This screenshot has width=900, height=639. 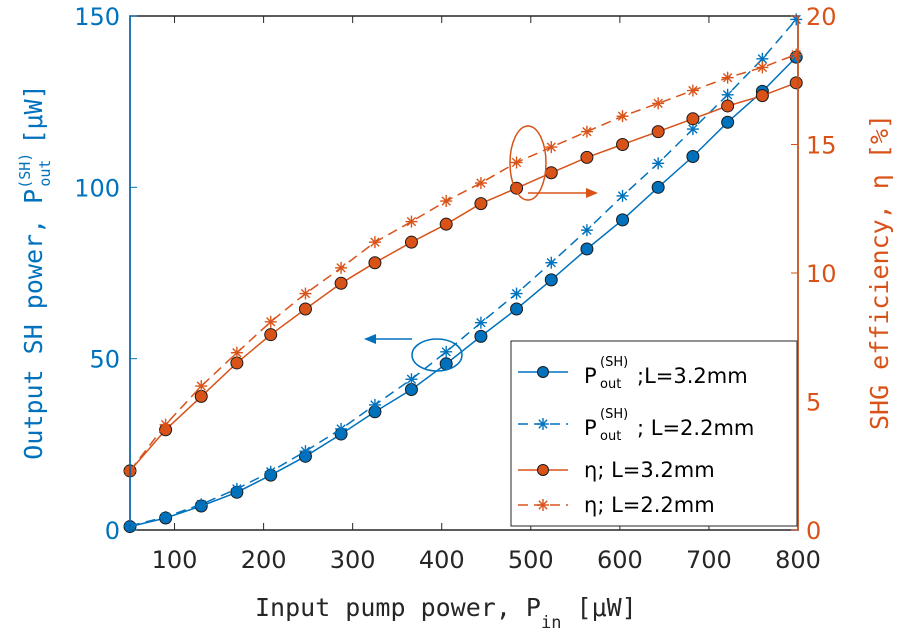 I want to click on legend-label-1: P, so click(x=590, y=376).